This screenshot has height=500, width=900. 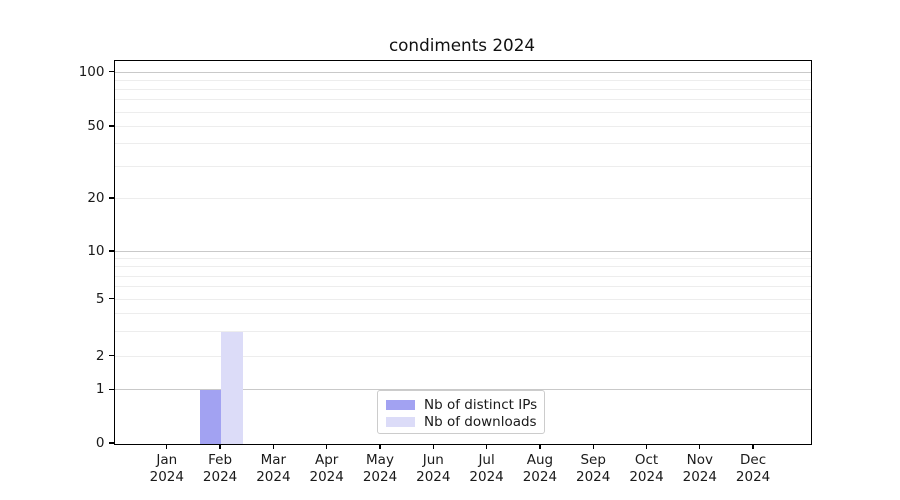 I want to click on legend: Nb of distinct IPs Nb of downloads, so click(x=461, y=412).